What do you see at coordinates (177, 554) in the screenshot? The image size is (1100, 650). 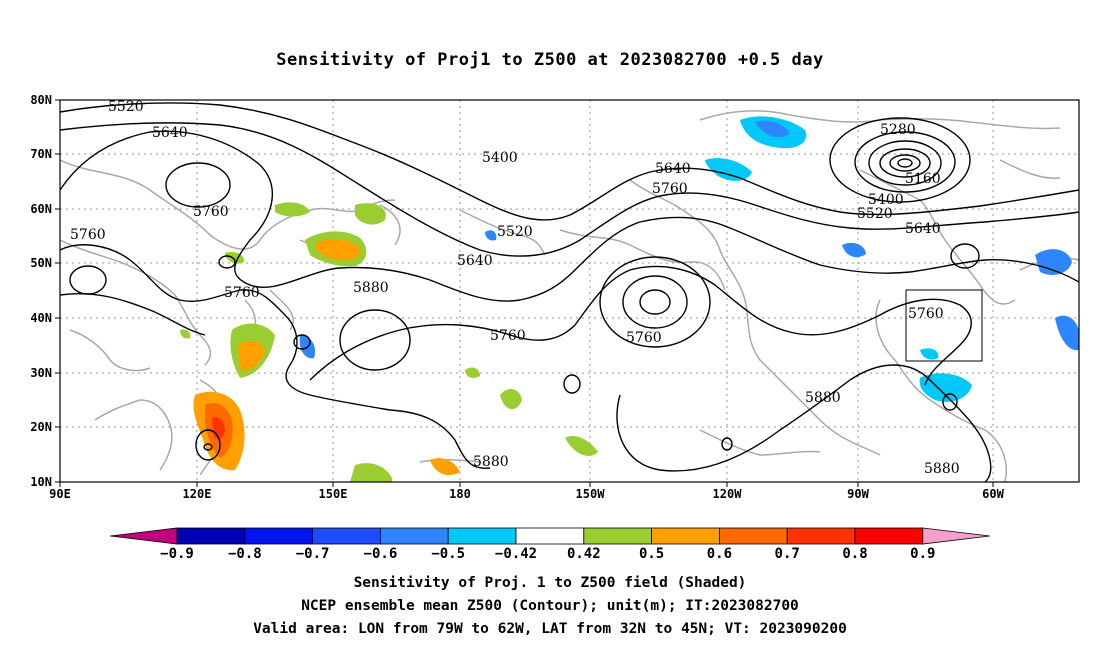 I see `colorbar-tick-label: −0.9` at bounding box center [177, 554].